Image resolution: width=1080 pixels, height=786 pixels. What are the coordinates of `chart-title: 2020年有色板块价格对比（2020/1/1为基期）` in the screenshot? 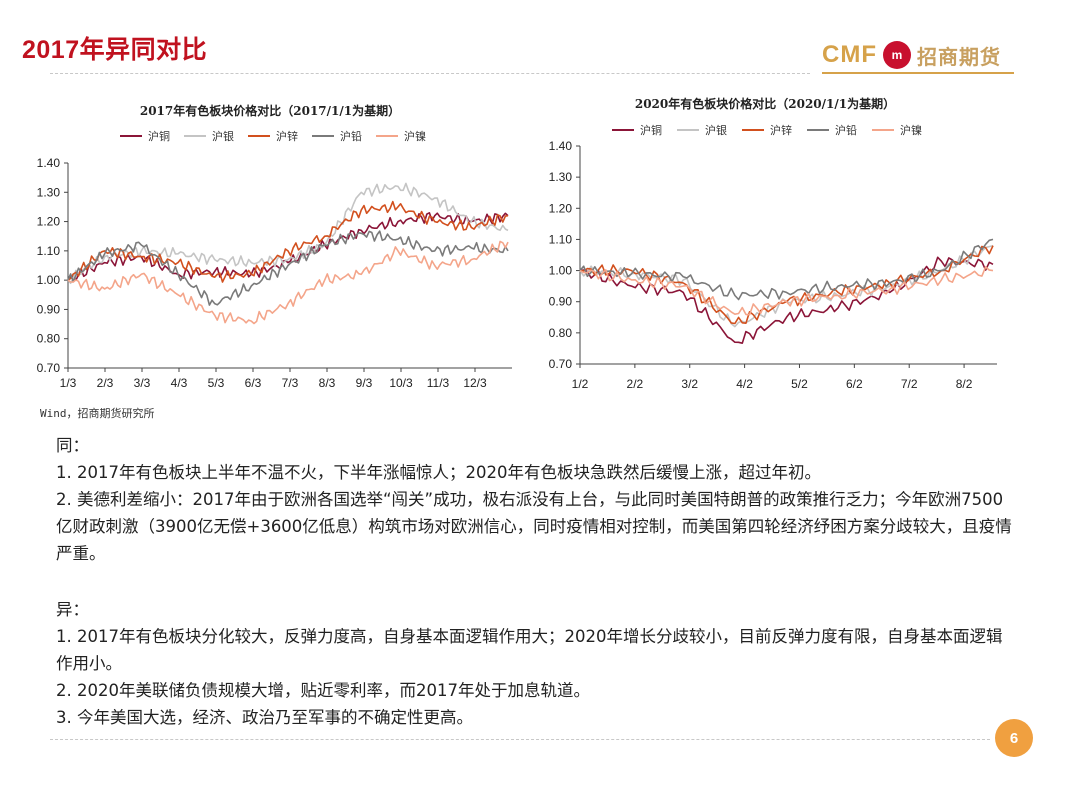 It's located at (765, 103).